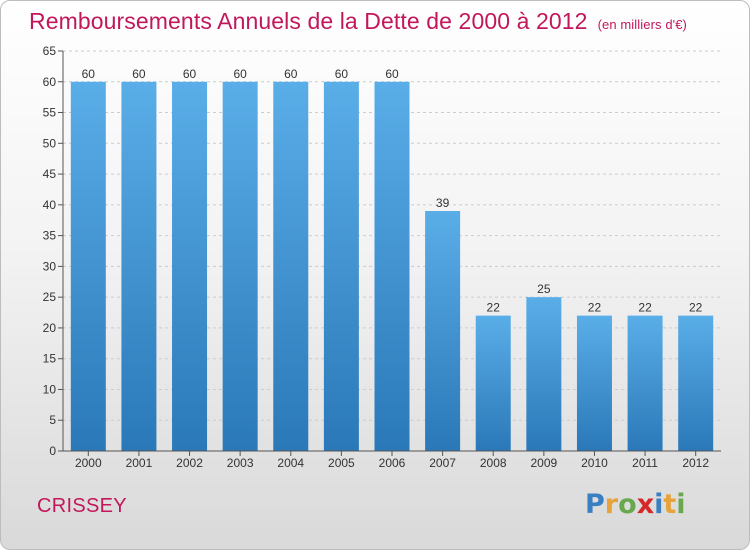  What do you see at coordinates (52, 420) in the screenshot?
I see `y-tick-label: 5` at bounding box center [52, 420].